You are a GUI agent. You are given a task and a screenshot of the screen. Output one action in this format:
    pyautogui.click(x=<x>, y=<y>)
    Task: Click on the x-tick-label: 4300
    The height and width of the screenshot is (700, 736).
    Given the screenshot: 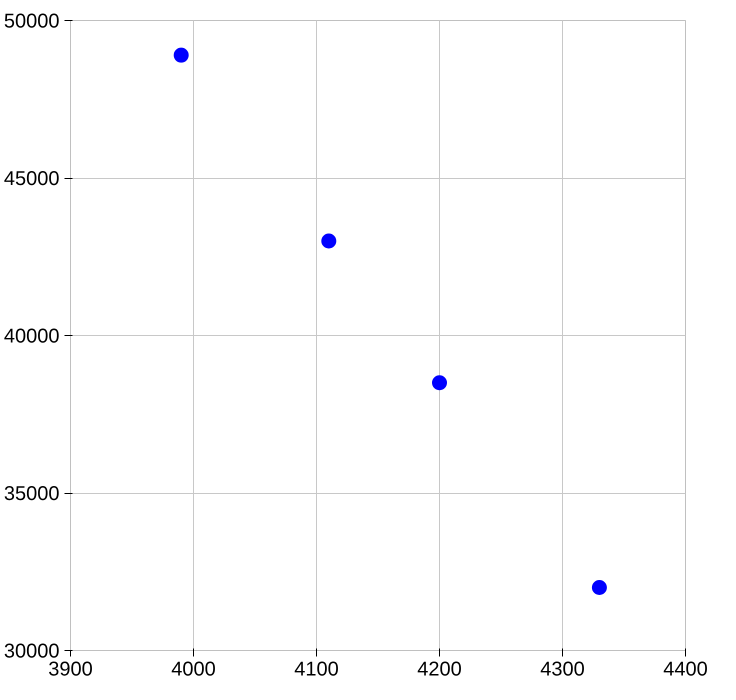 What is the action you would take?
    pyautogui.click(x=562, y=669)
    